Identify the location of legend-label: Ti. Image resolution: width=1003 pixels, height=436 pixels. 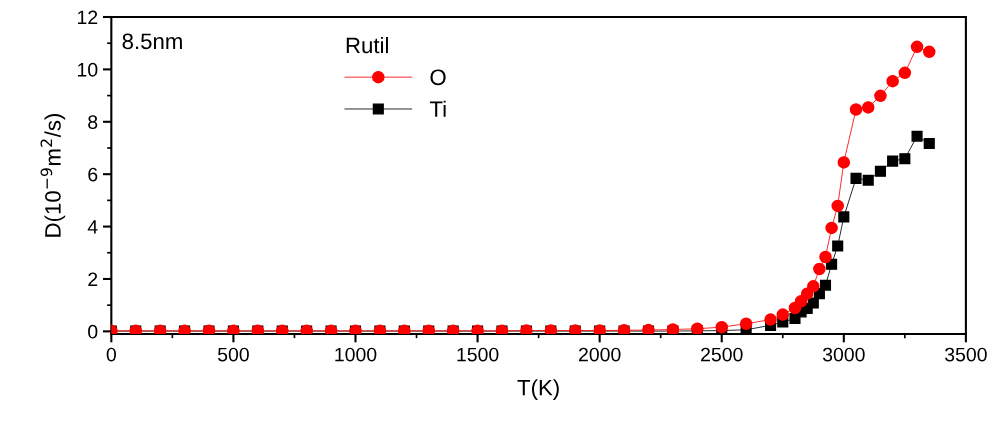
(437, 108).